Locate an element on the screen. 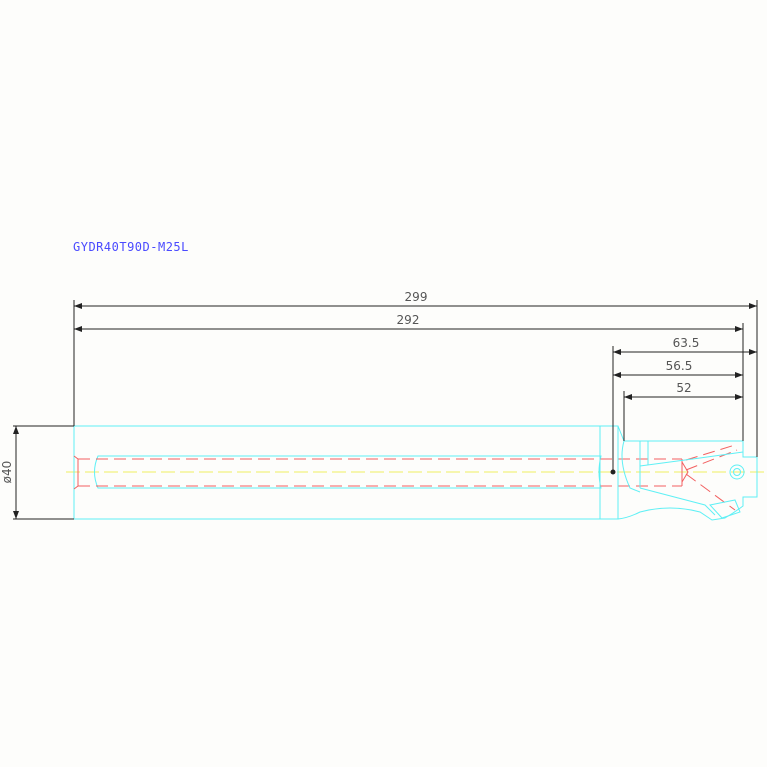  dim-head-mid: 56.5 is located at coordinates (679, 366).